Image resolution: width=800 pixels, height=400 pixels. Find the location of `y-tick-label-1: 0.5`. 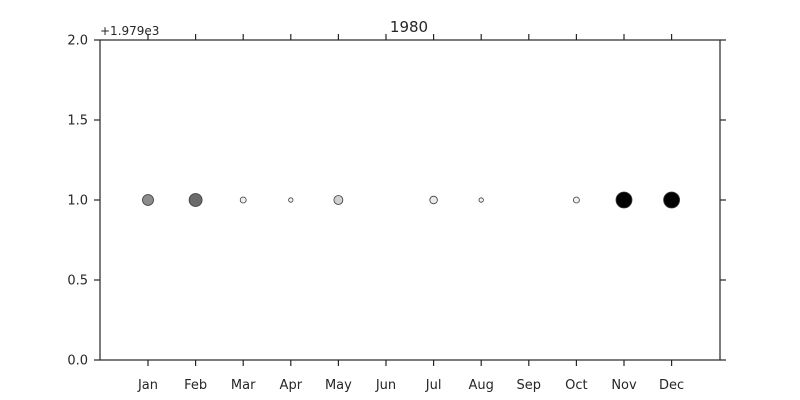

y-tick-label-1: 0.5 is located at coordinates (77, 281).